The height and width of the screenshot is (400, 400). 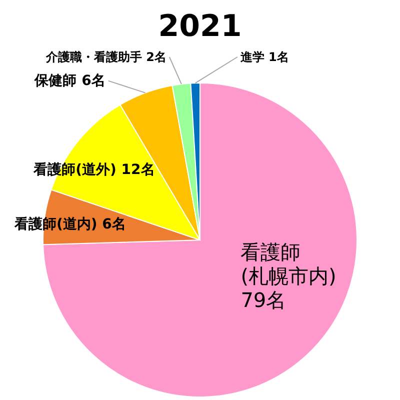 I want to click on data-label: 79名, so click(x=263, y=300).